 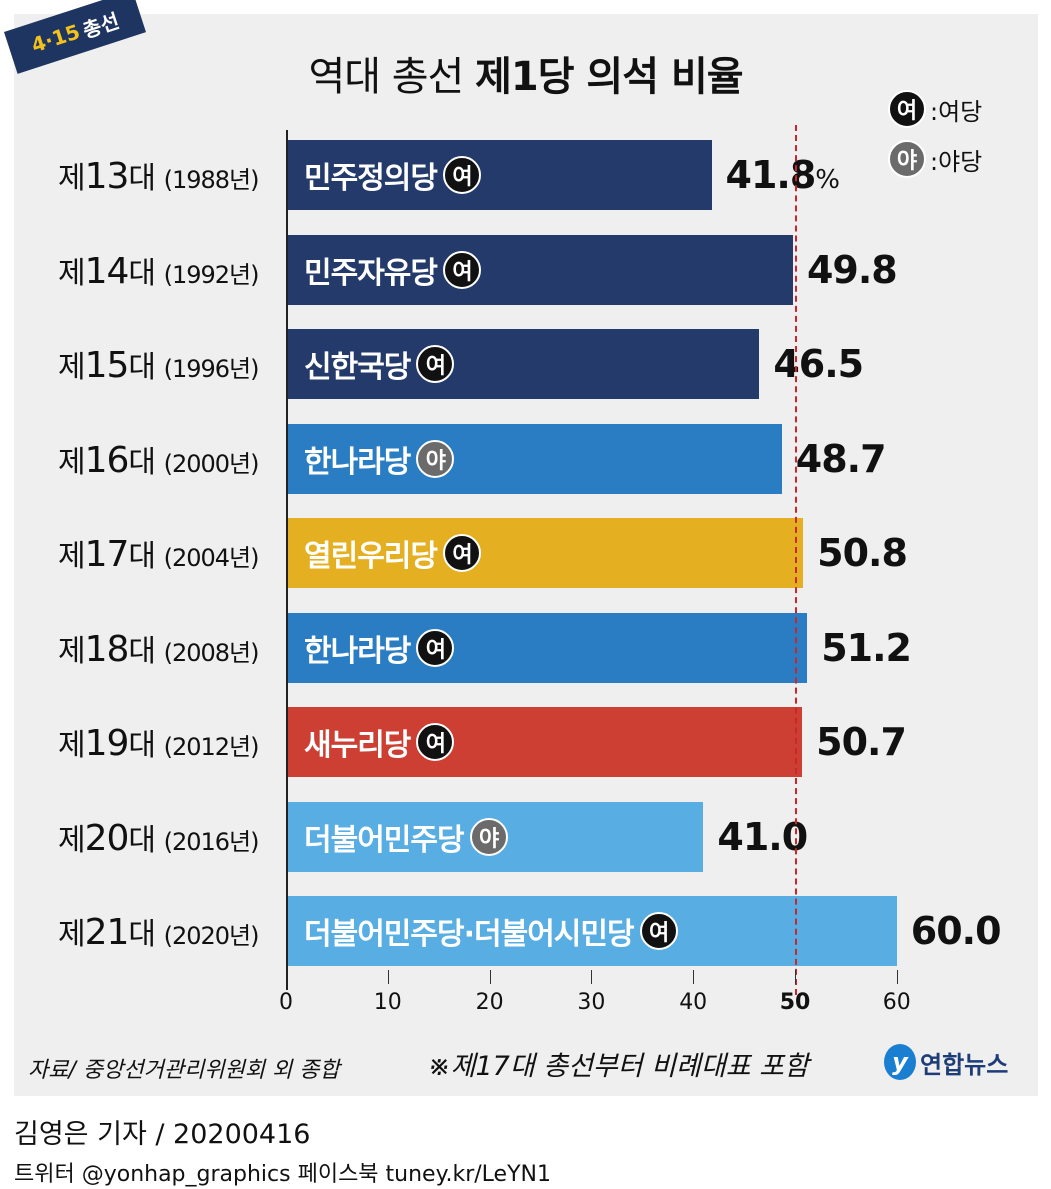 I want to click on term-year: (1988년), so click(x=211, y=180).